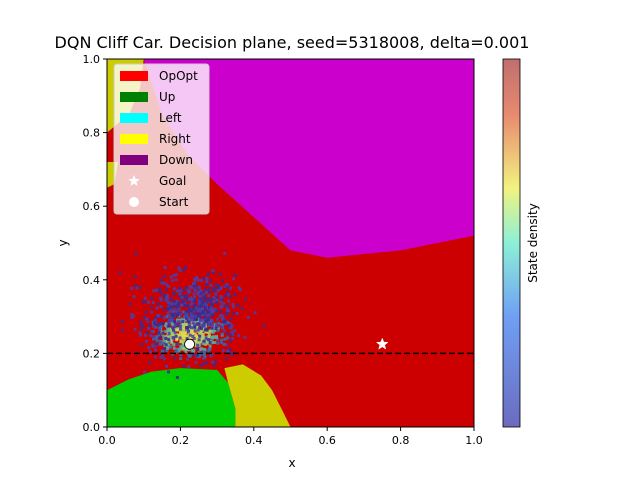  What do you see at coordinates (382, 343) in the screenshot?
I see `goal-marker` at bounding box center [382, 343].